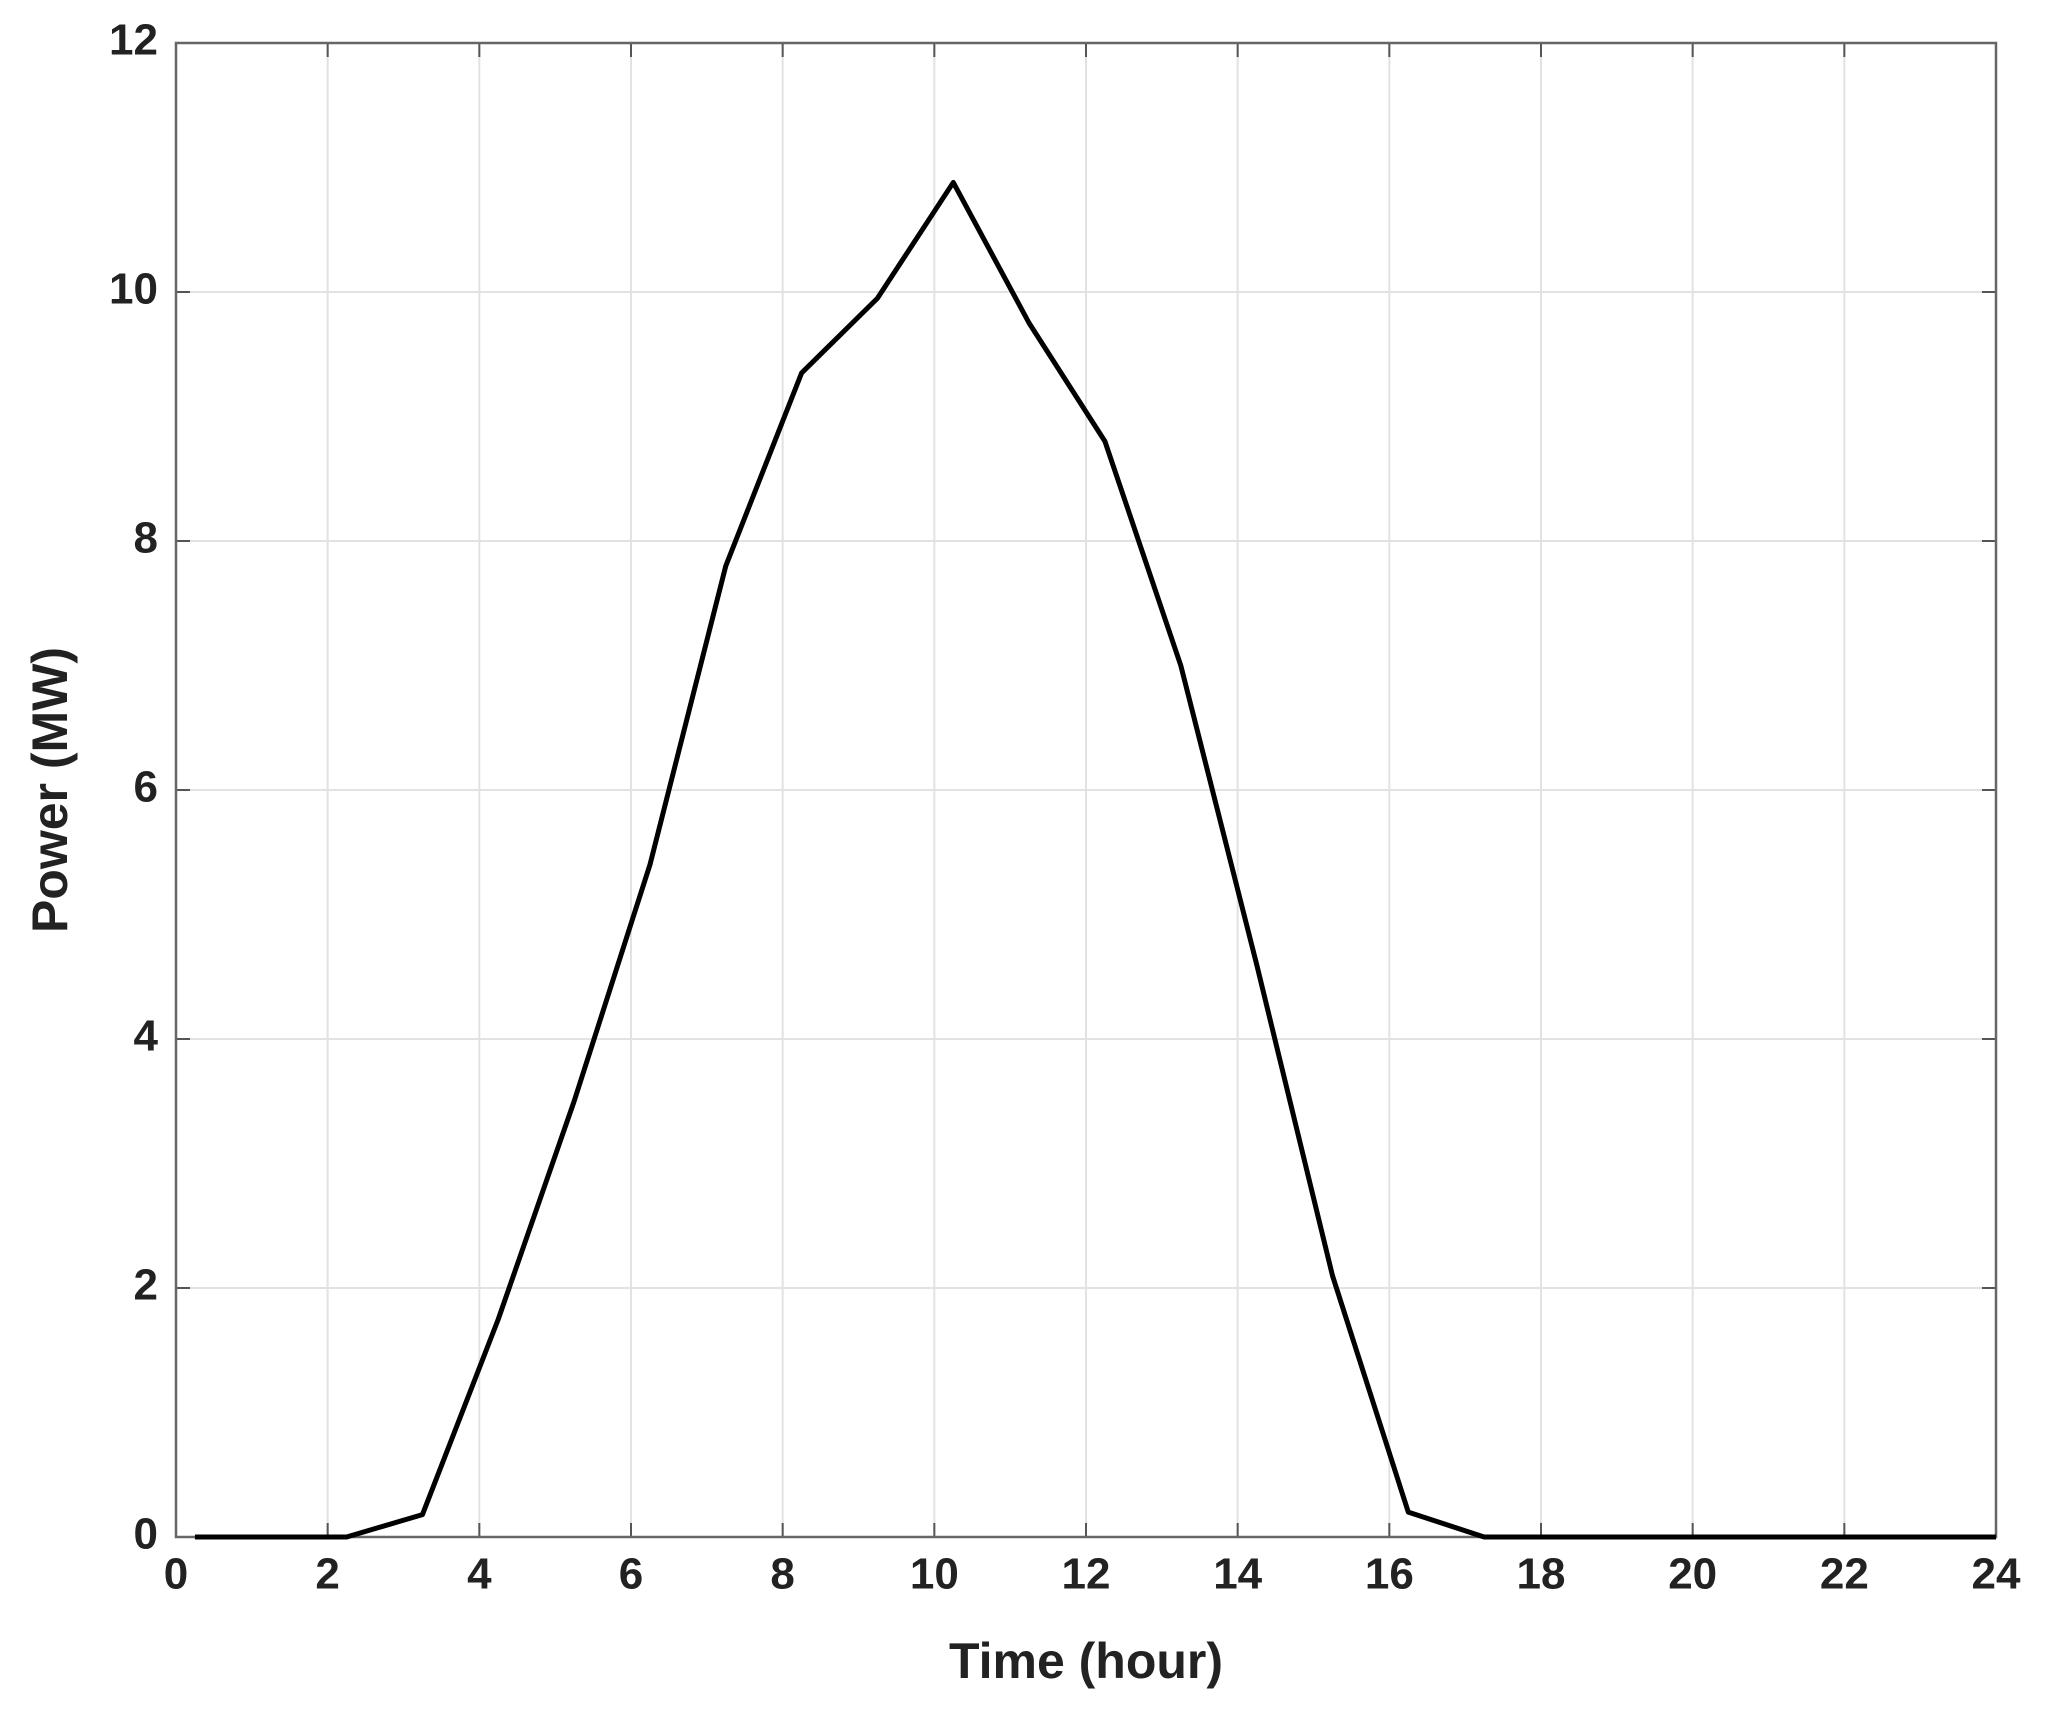  Describe the element at coordinates (782, 1574) in the screenshot. I see `x-tick-label: 8` at that location.